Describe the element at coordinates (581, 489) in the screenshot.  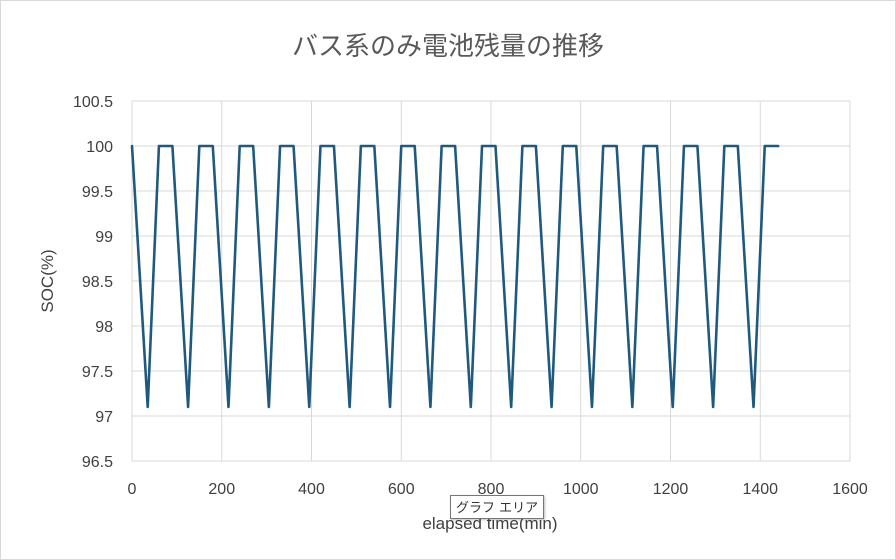
I see `x-tick-label: 1000` at that location.